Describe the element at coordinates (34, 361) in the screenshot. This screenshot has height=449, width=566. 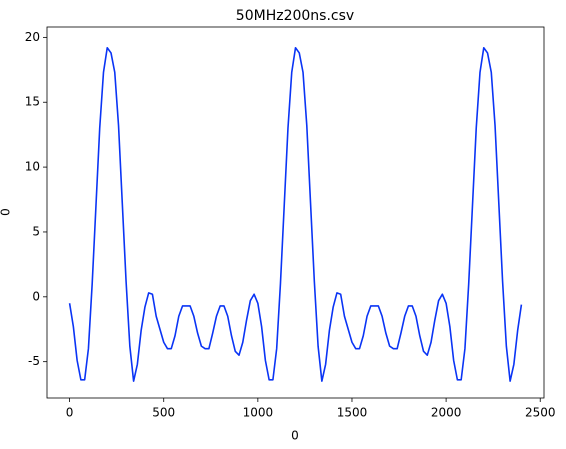
I see `y-tick-label: -5` at that location.